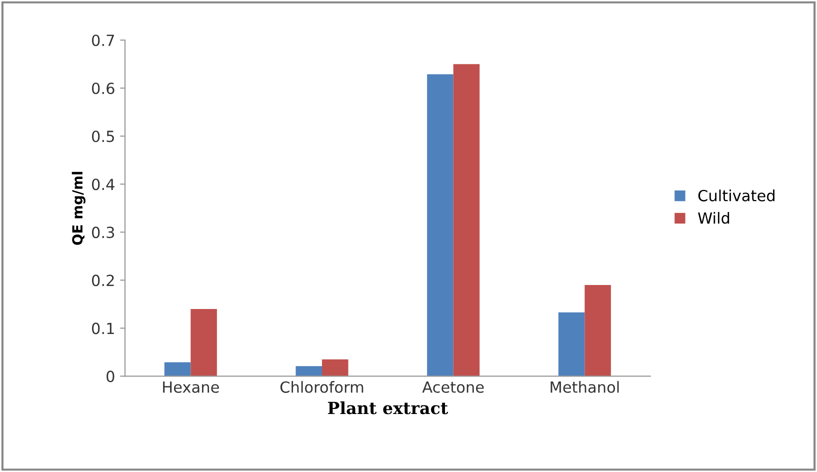  I want to click on legend-label: Wild, so click(714, 218).